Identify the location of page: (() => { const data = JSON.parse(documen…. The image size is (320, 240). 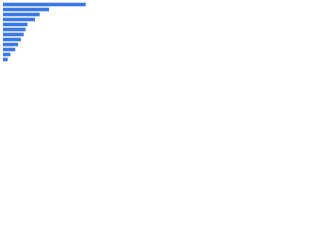
(50, 35).